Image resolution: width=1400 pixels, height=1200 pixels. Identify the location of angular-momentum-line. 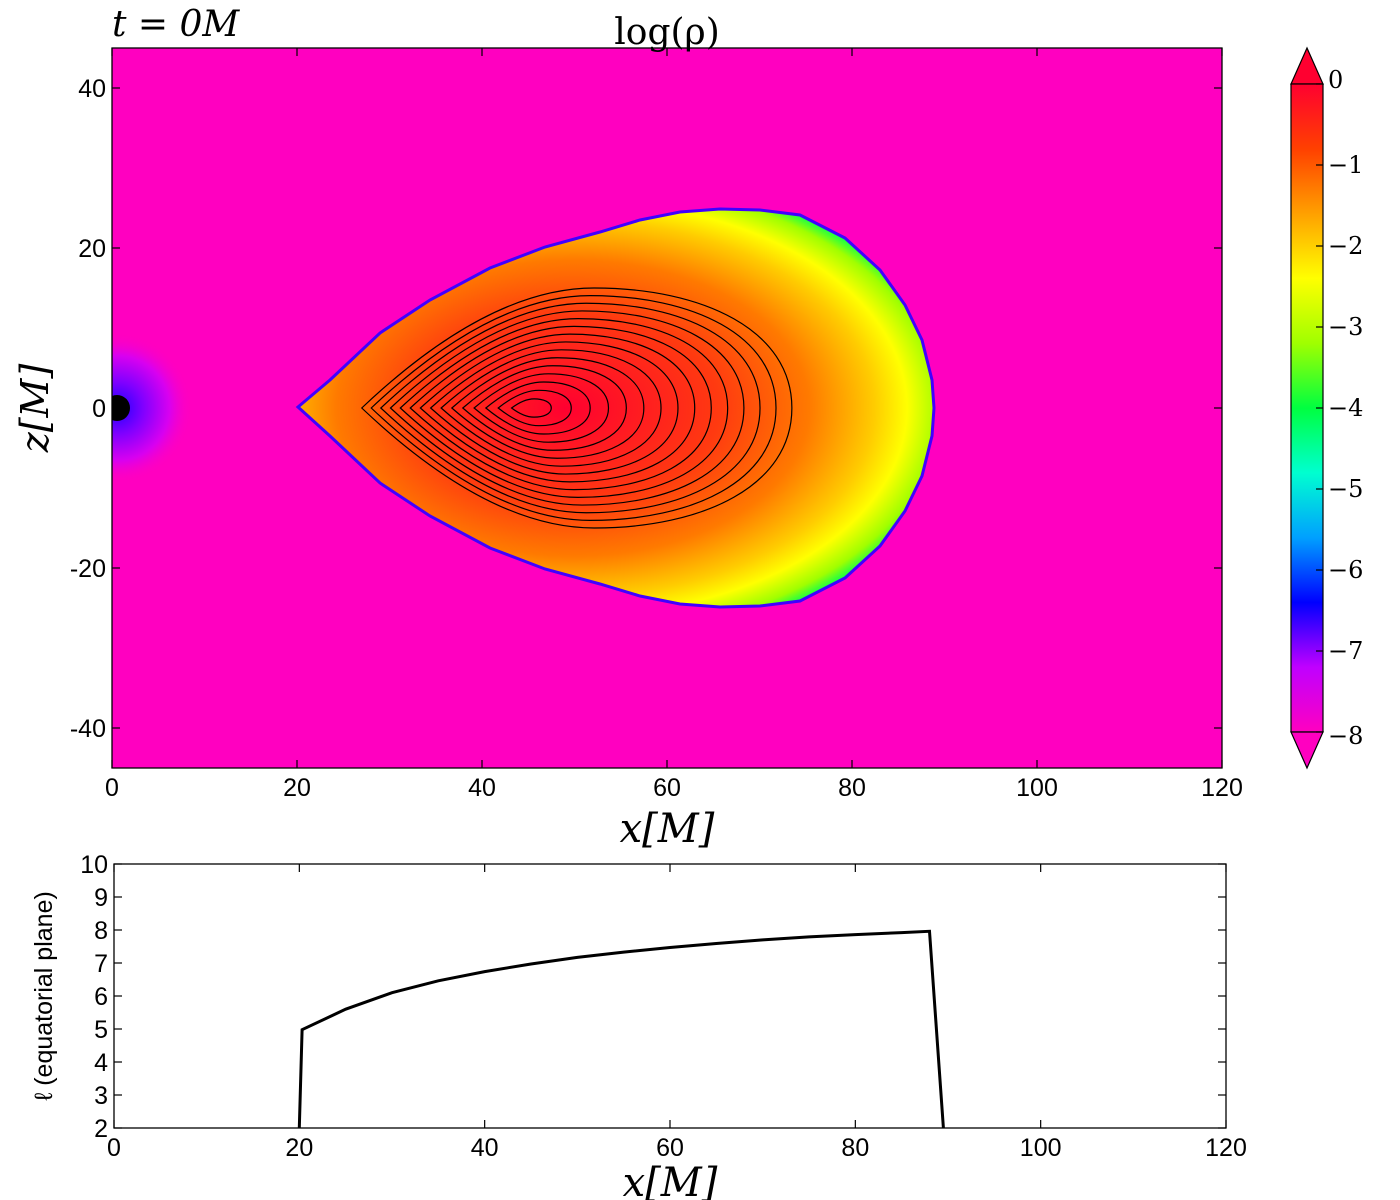
(621, 1028).